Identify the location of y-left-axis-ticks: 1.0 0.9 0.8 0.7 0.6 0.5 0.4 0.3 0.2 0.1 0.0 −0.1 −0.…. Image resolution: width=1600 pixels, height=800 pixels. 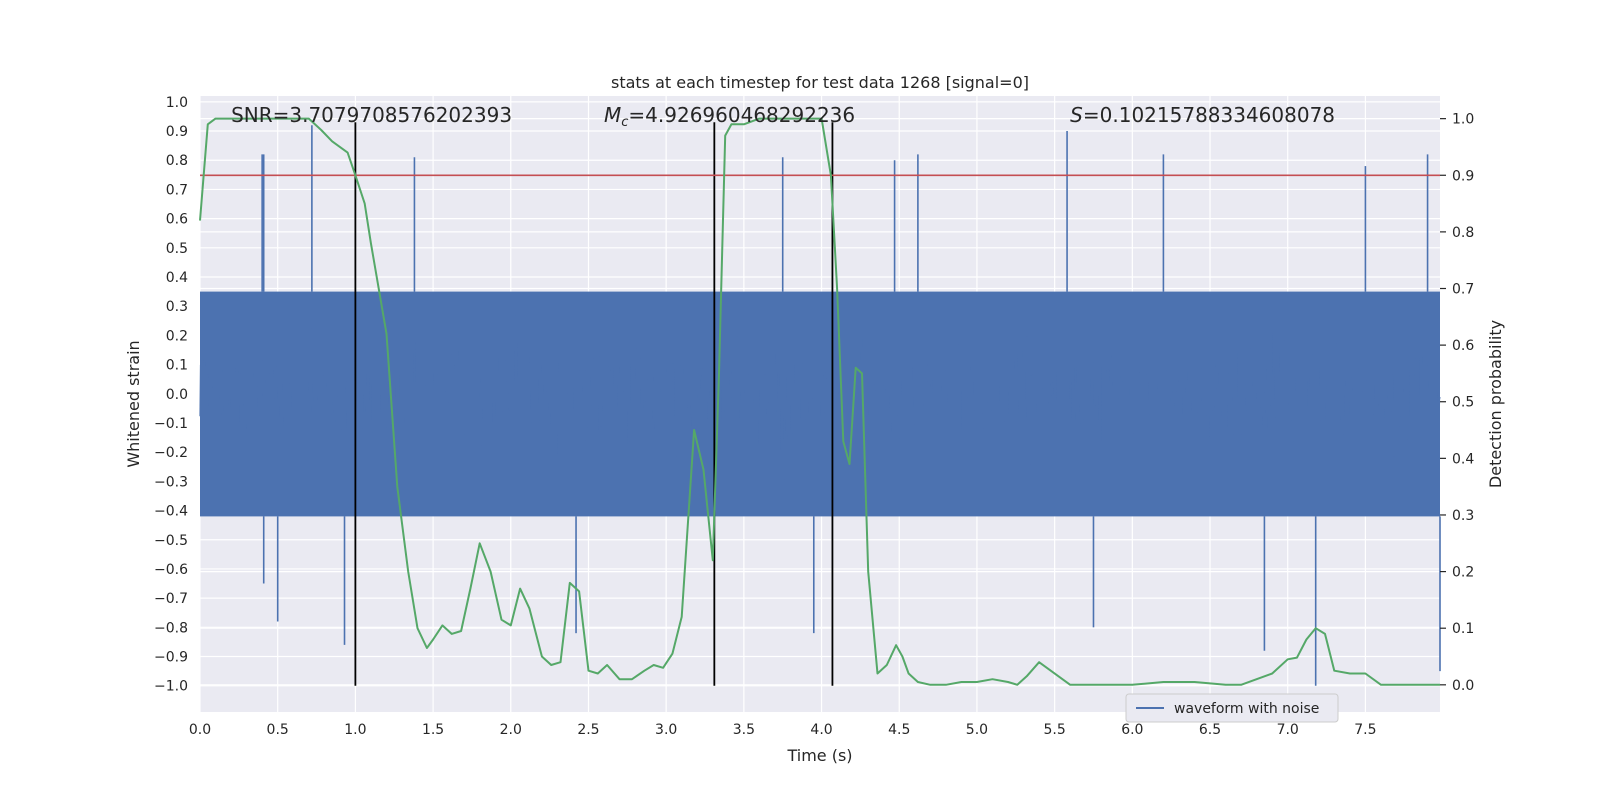
(171, 395).